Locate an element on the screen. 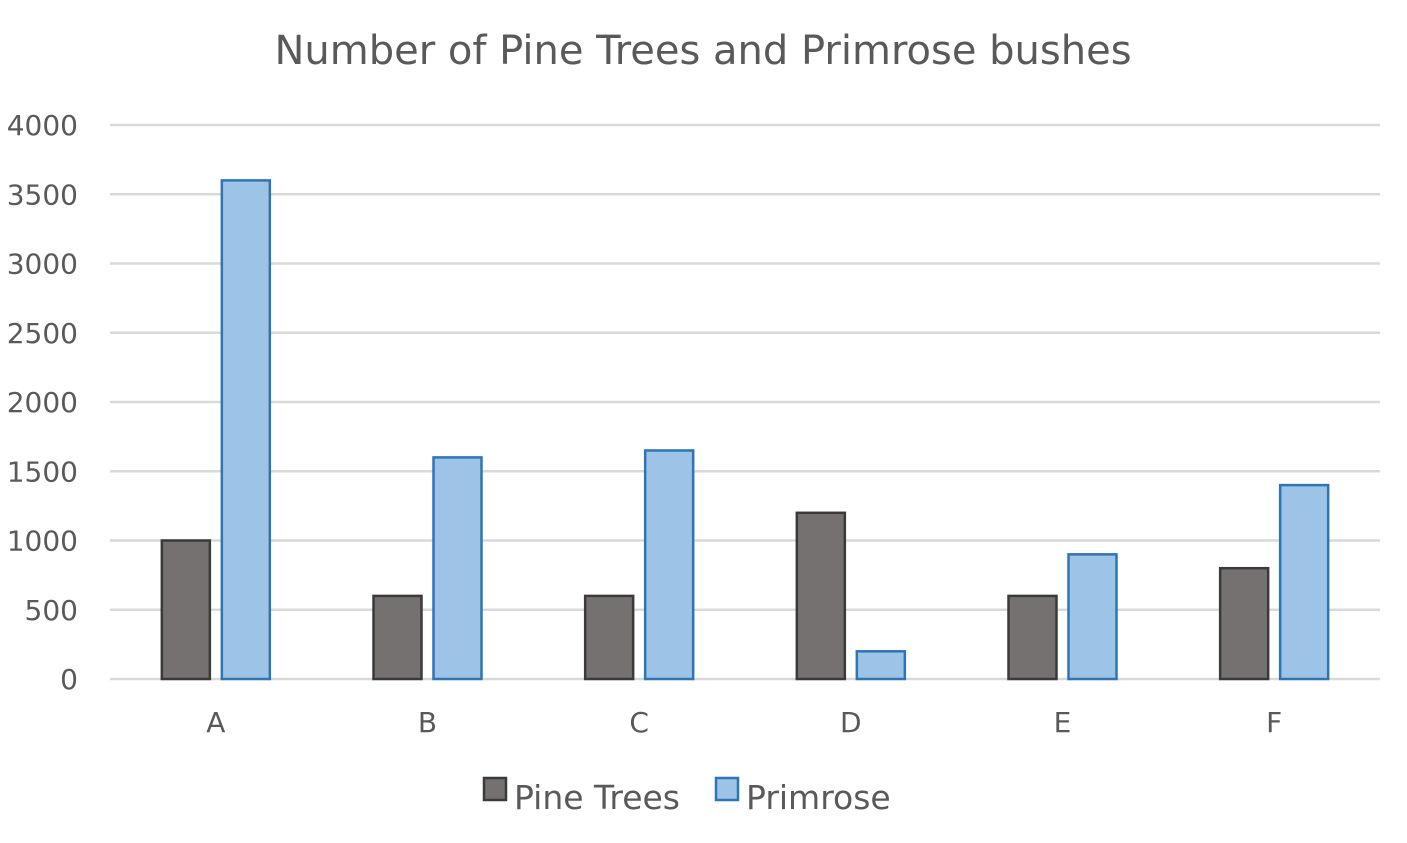 The height and width of the screenshot is (843, 1407). x-tick-label: D is located at coordinates (851, 722).